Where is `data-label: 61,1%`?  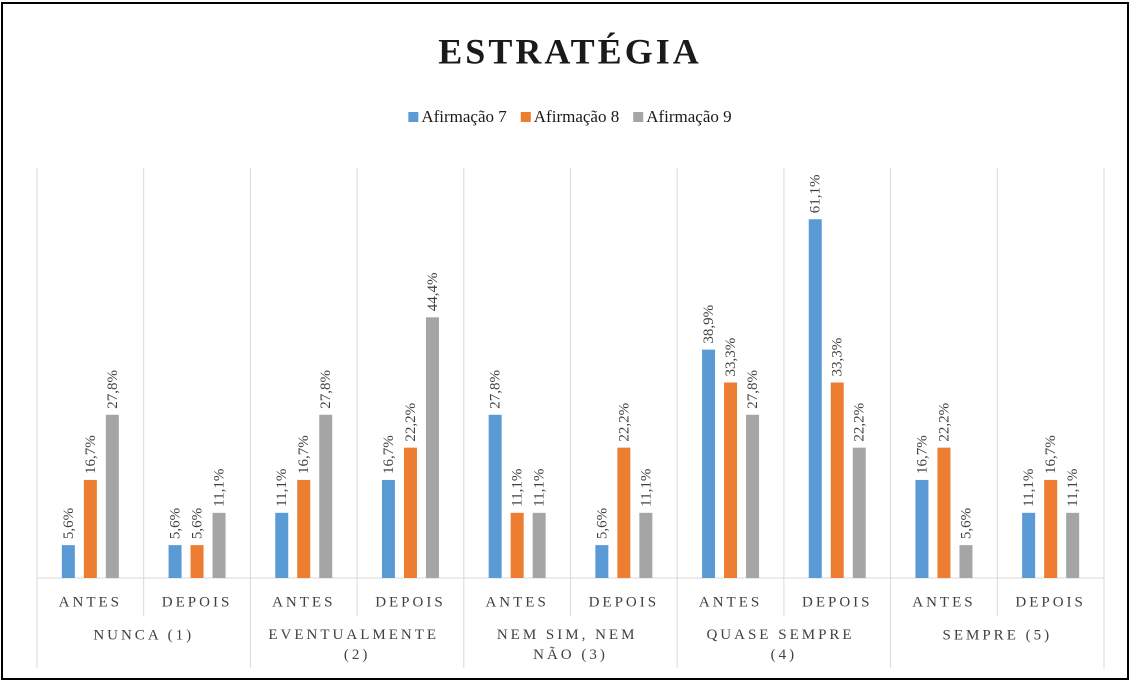
data-label: 61,1% is located at coordinates (816, 194).